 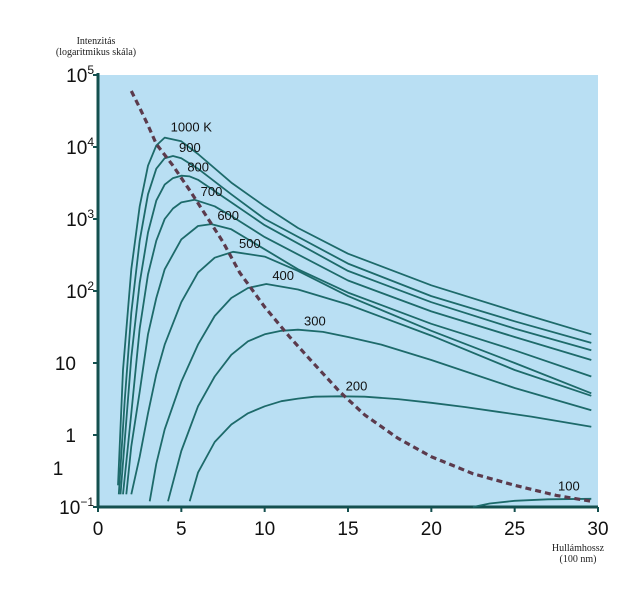 I want to click on x-axis-title: Hullámhossz (100 nm), so click(x=578, y=554).